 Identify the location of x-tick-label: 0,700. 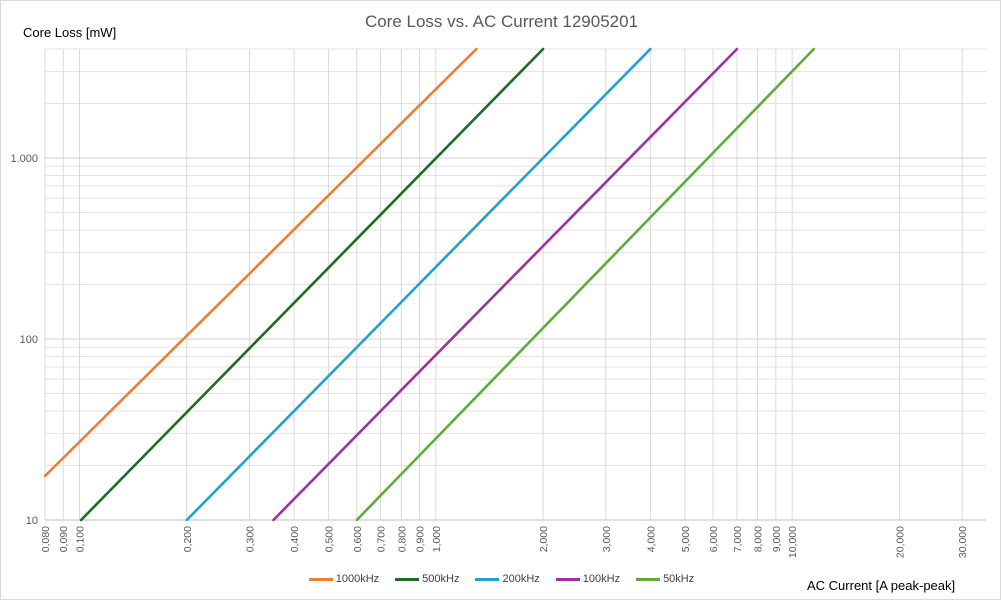
(382, 539).